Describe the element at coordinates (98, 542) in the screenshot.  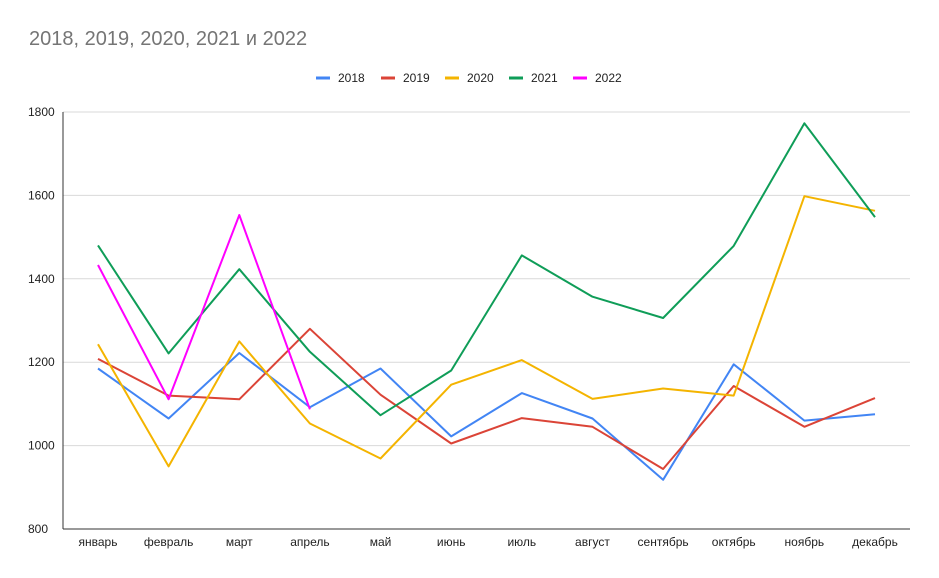
I see `x-tick-label: январь` at that location.